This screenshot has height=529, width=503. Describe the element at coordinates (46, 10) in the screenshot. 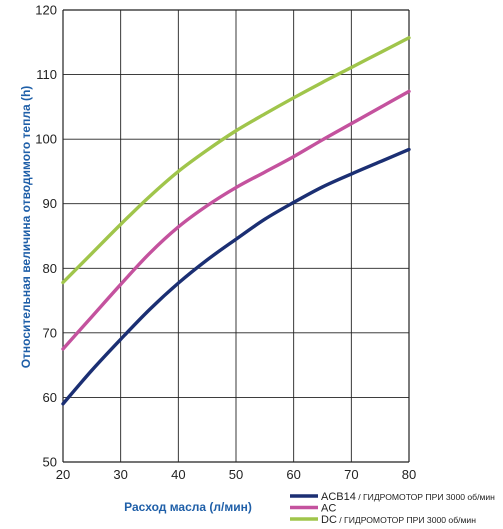

I see `y-tick-label: 120` at that location.